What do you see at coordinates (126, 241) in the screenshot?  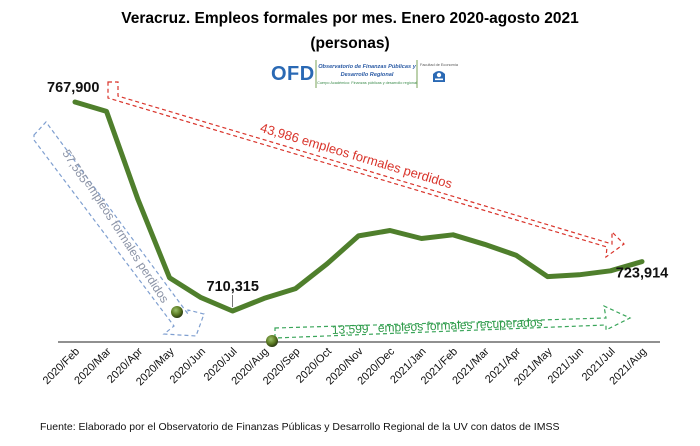 I see `first-drop-label: empleos formales perdidos` at bounding box center [126, 241].